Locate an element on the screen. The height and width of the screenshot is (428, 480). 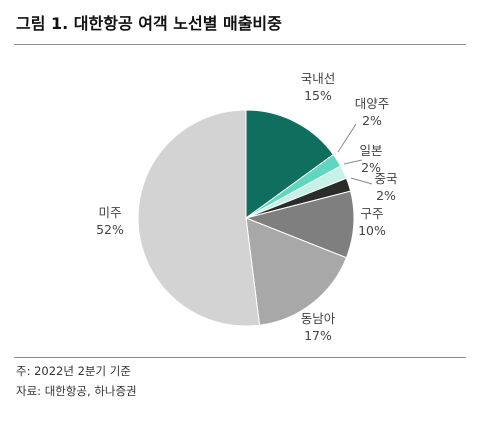
chart-title: 그림 1. 대한항공 여객 노선별 매출비중 is located at coordinates (149, 23).